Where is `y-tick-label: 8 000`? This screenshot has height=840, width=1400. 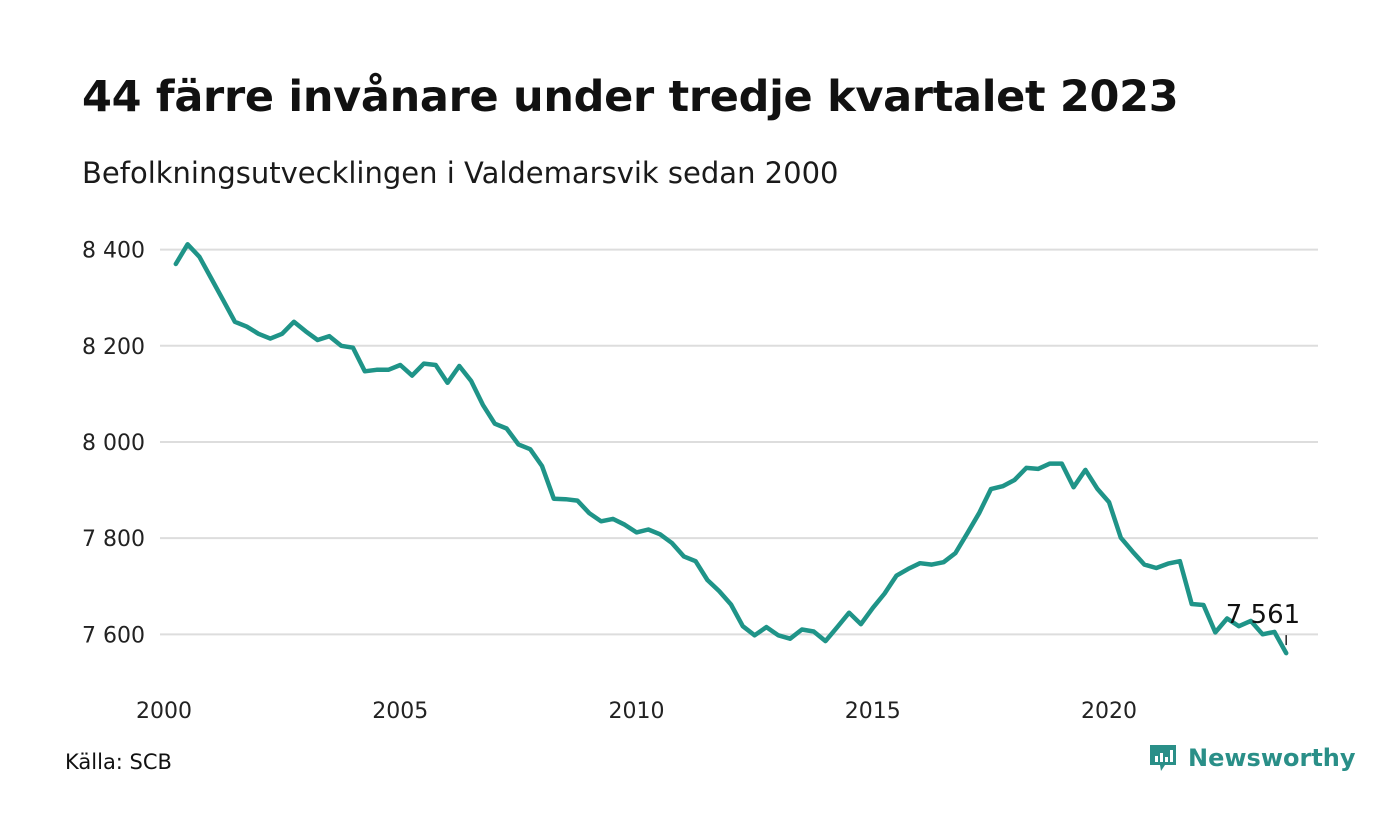
y-tick-label: 8 000 is located at coordinates (113, 443).